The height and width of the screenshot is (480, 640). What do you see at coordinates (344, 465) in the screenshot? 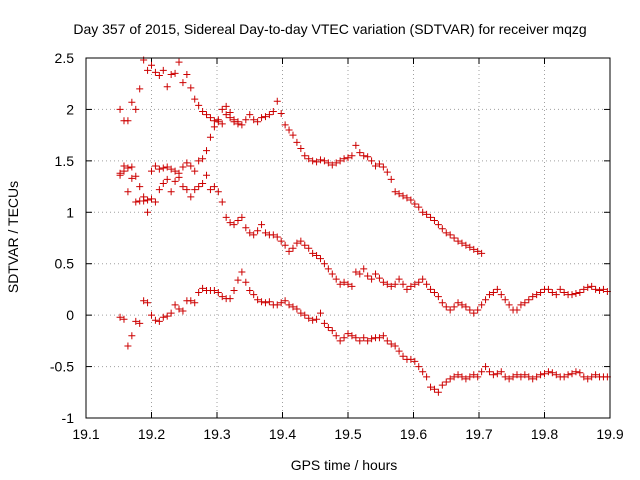
I see `x-axis-label: GPS time / hours` at bounding box center [344, 465].